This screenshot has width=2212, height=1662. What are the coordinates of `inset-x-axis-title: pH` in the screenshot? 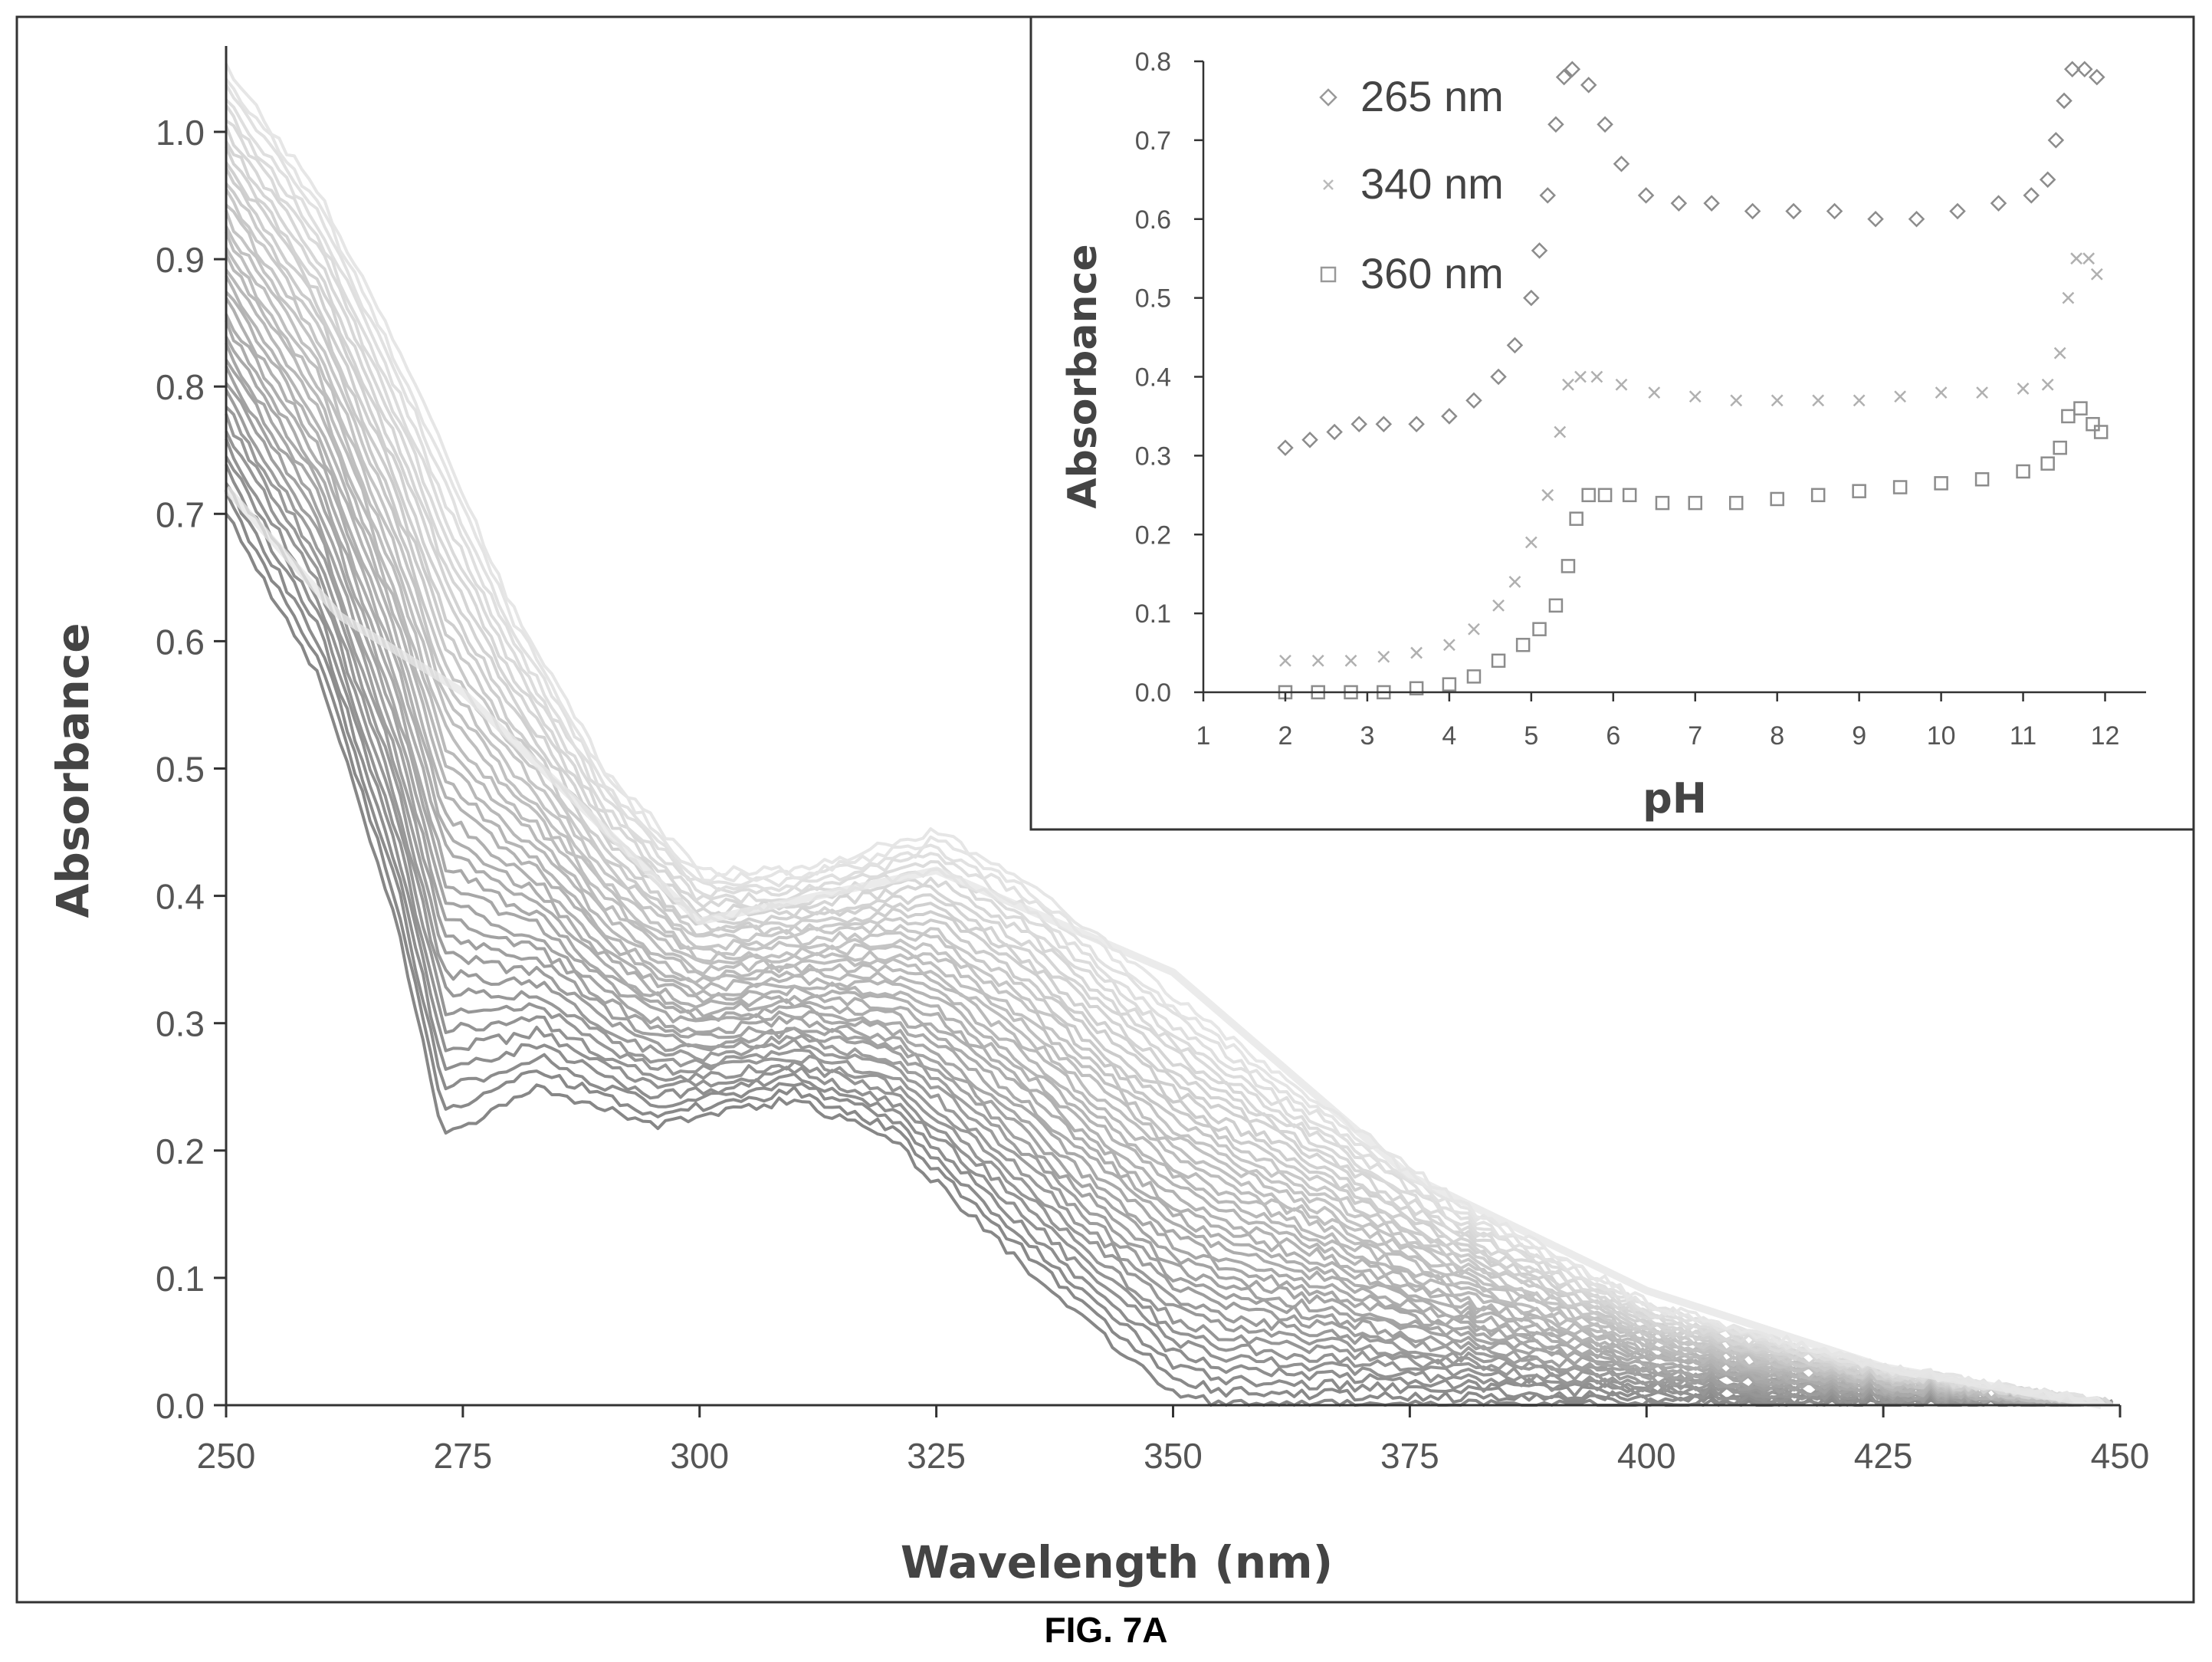 It's located at (1675, 798).